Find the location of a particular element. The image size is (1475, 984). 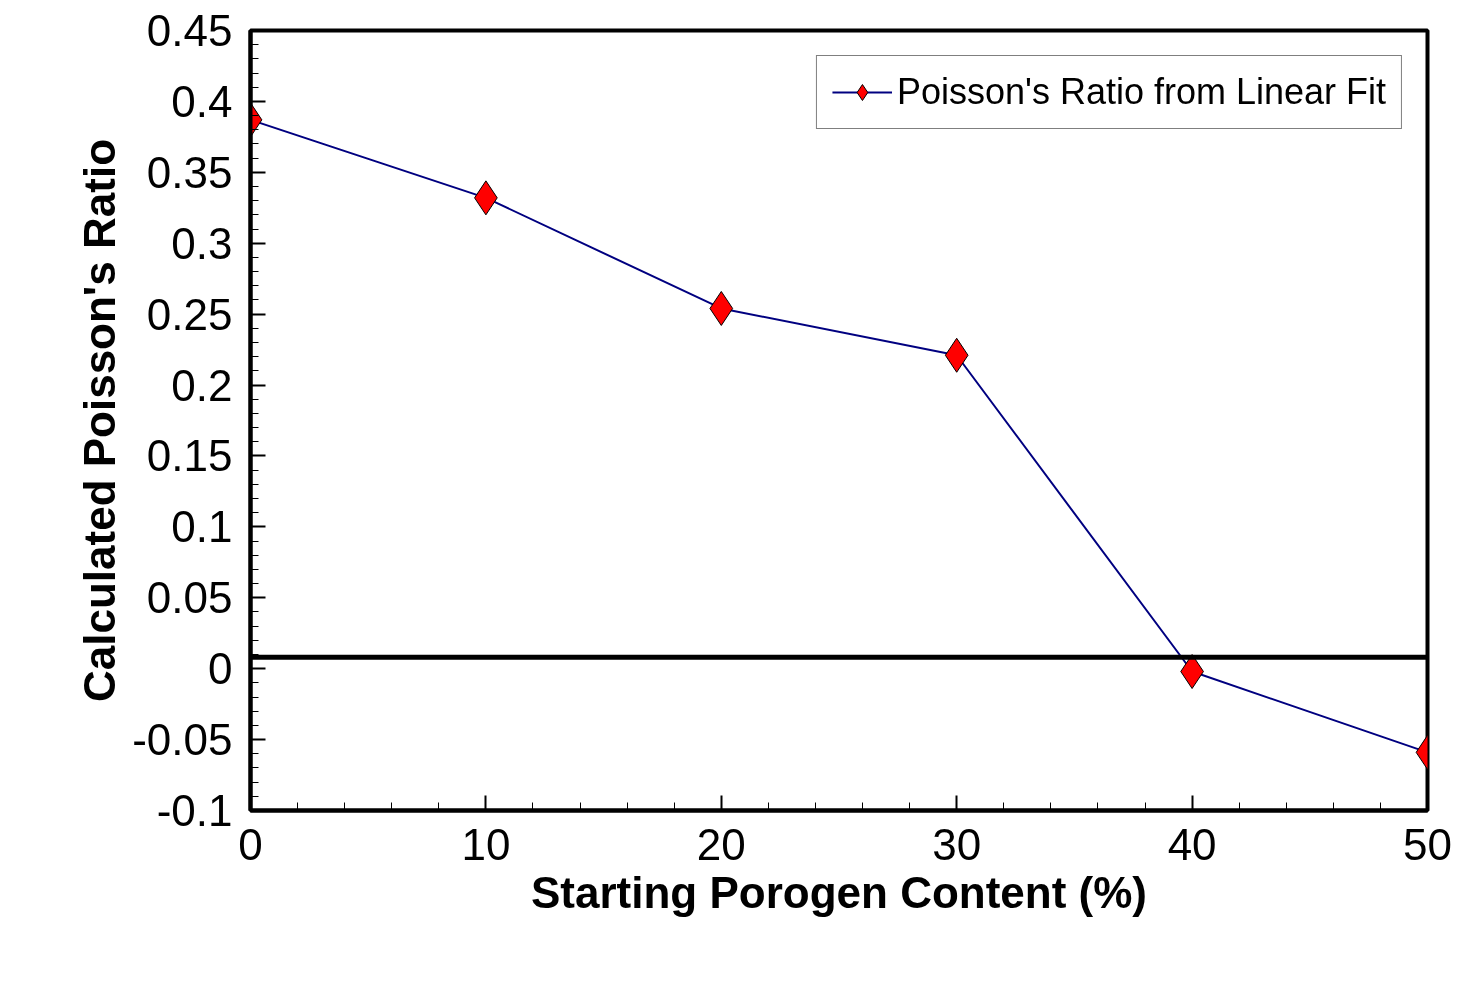

y-tick-label: 0.1 is located at coordinates (202, 527).